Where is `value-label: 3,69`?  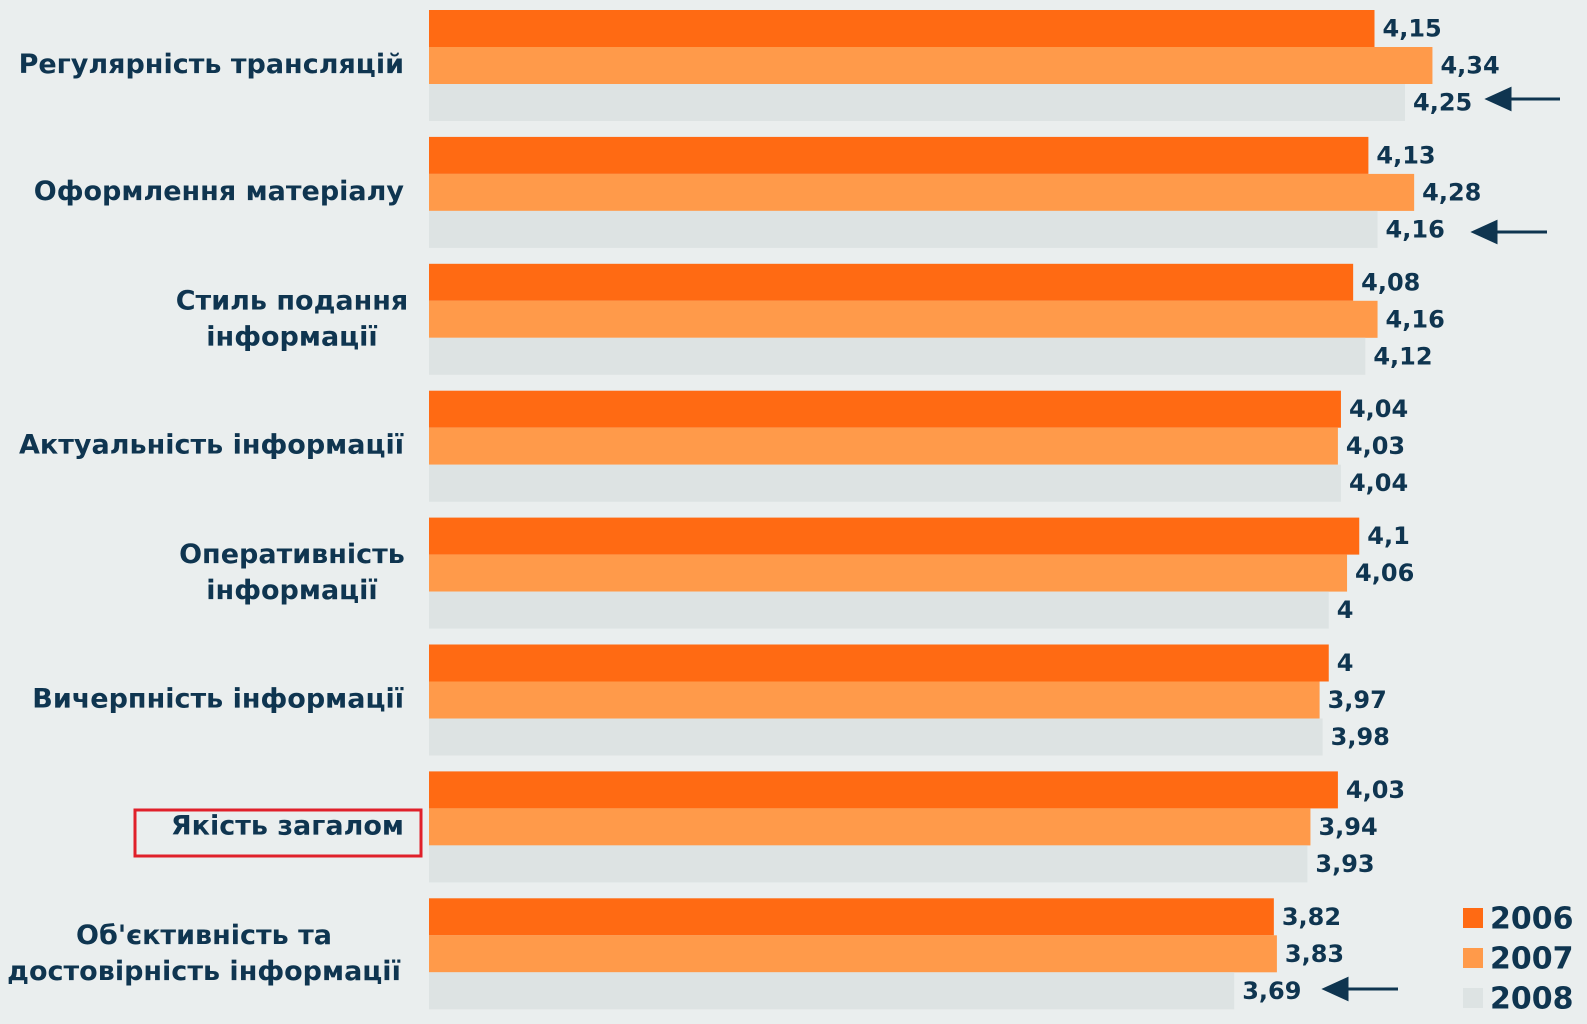
value-label: 3,69 is located at coordinates (1271, 991).